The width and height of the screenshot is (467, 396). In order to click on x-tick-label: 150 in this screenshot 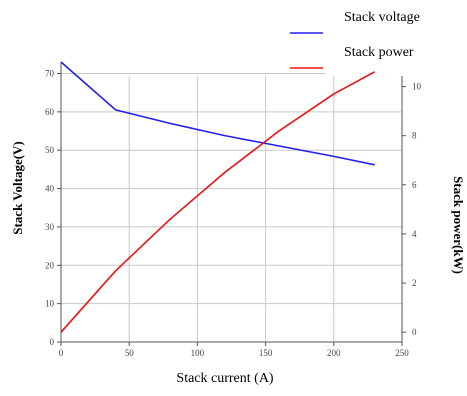, I will do `click(266, 353)`.